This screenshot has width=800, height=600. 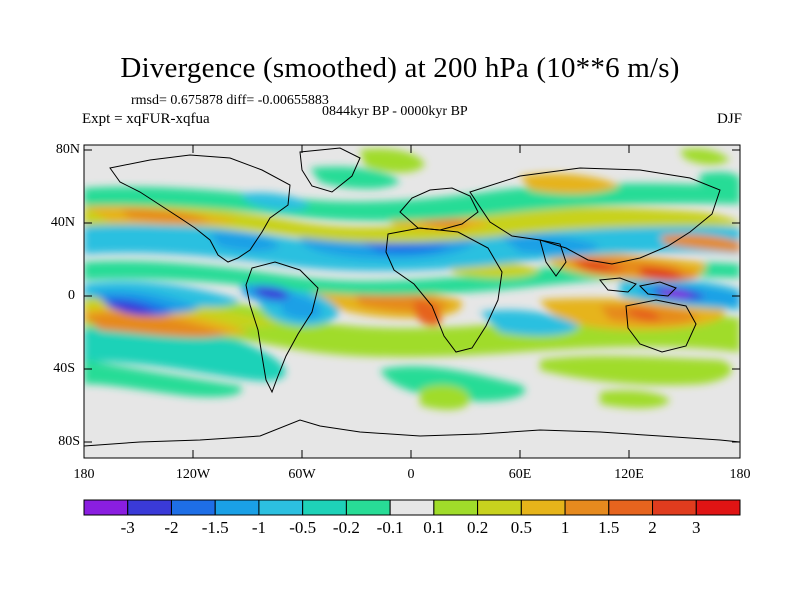 What do you see at coordinates (258, 527) in the screenshot?
I see `colorbar-label: -1` at bounding box center [258, 527].